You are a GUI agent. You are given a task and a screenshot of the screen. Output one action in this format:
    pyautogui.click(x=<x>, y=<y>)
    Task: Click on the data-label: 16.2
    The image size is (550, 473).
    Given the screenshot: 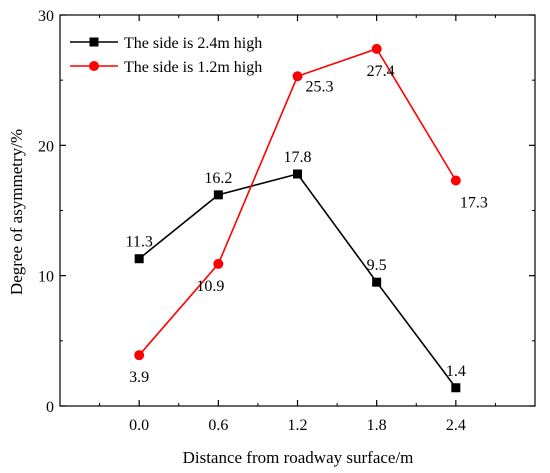 What is the action you would take?
    pyautogui.click(x=218, y=178)
    